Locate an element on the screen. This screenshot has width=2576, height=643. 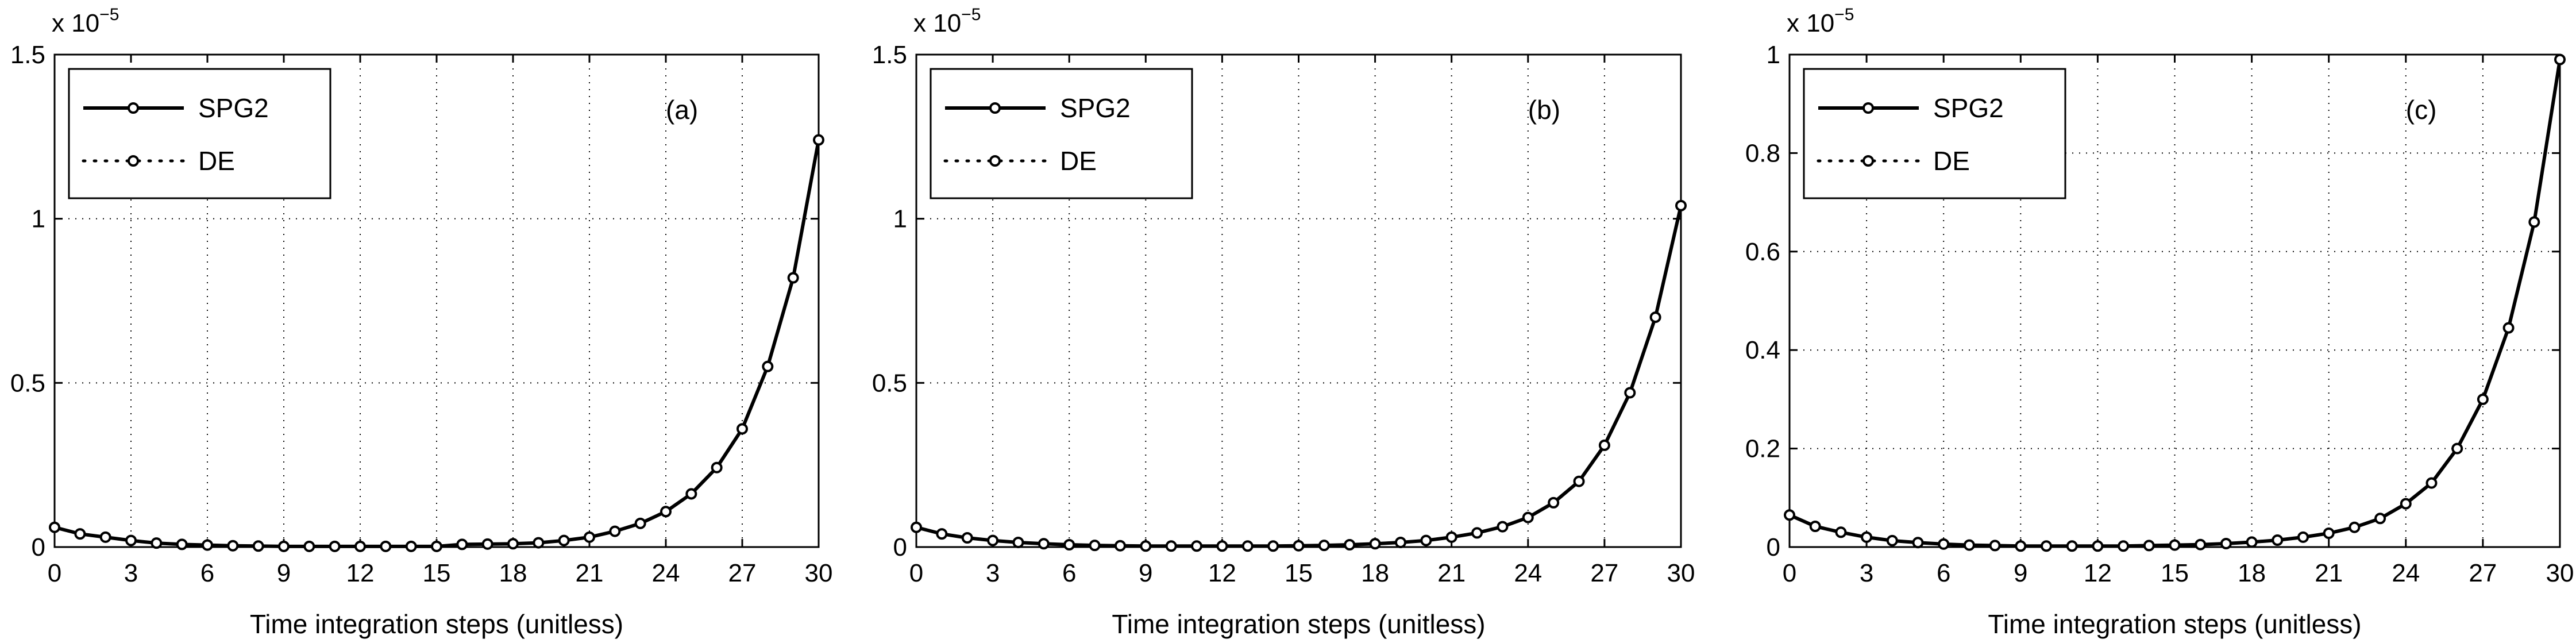
y-tick-label: 1.5 is located at coordinates (27, 55).